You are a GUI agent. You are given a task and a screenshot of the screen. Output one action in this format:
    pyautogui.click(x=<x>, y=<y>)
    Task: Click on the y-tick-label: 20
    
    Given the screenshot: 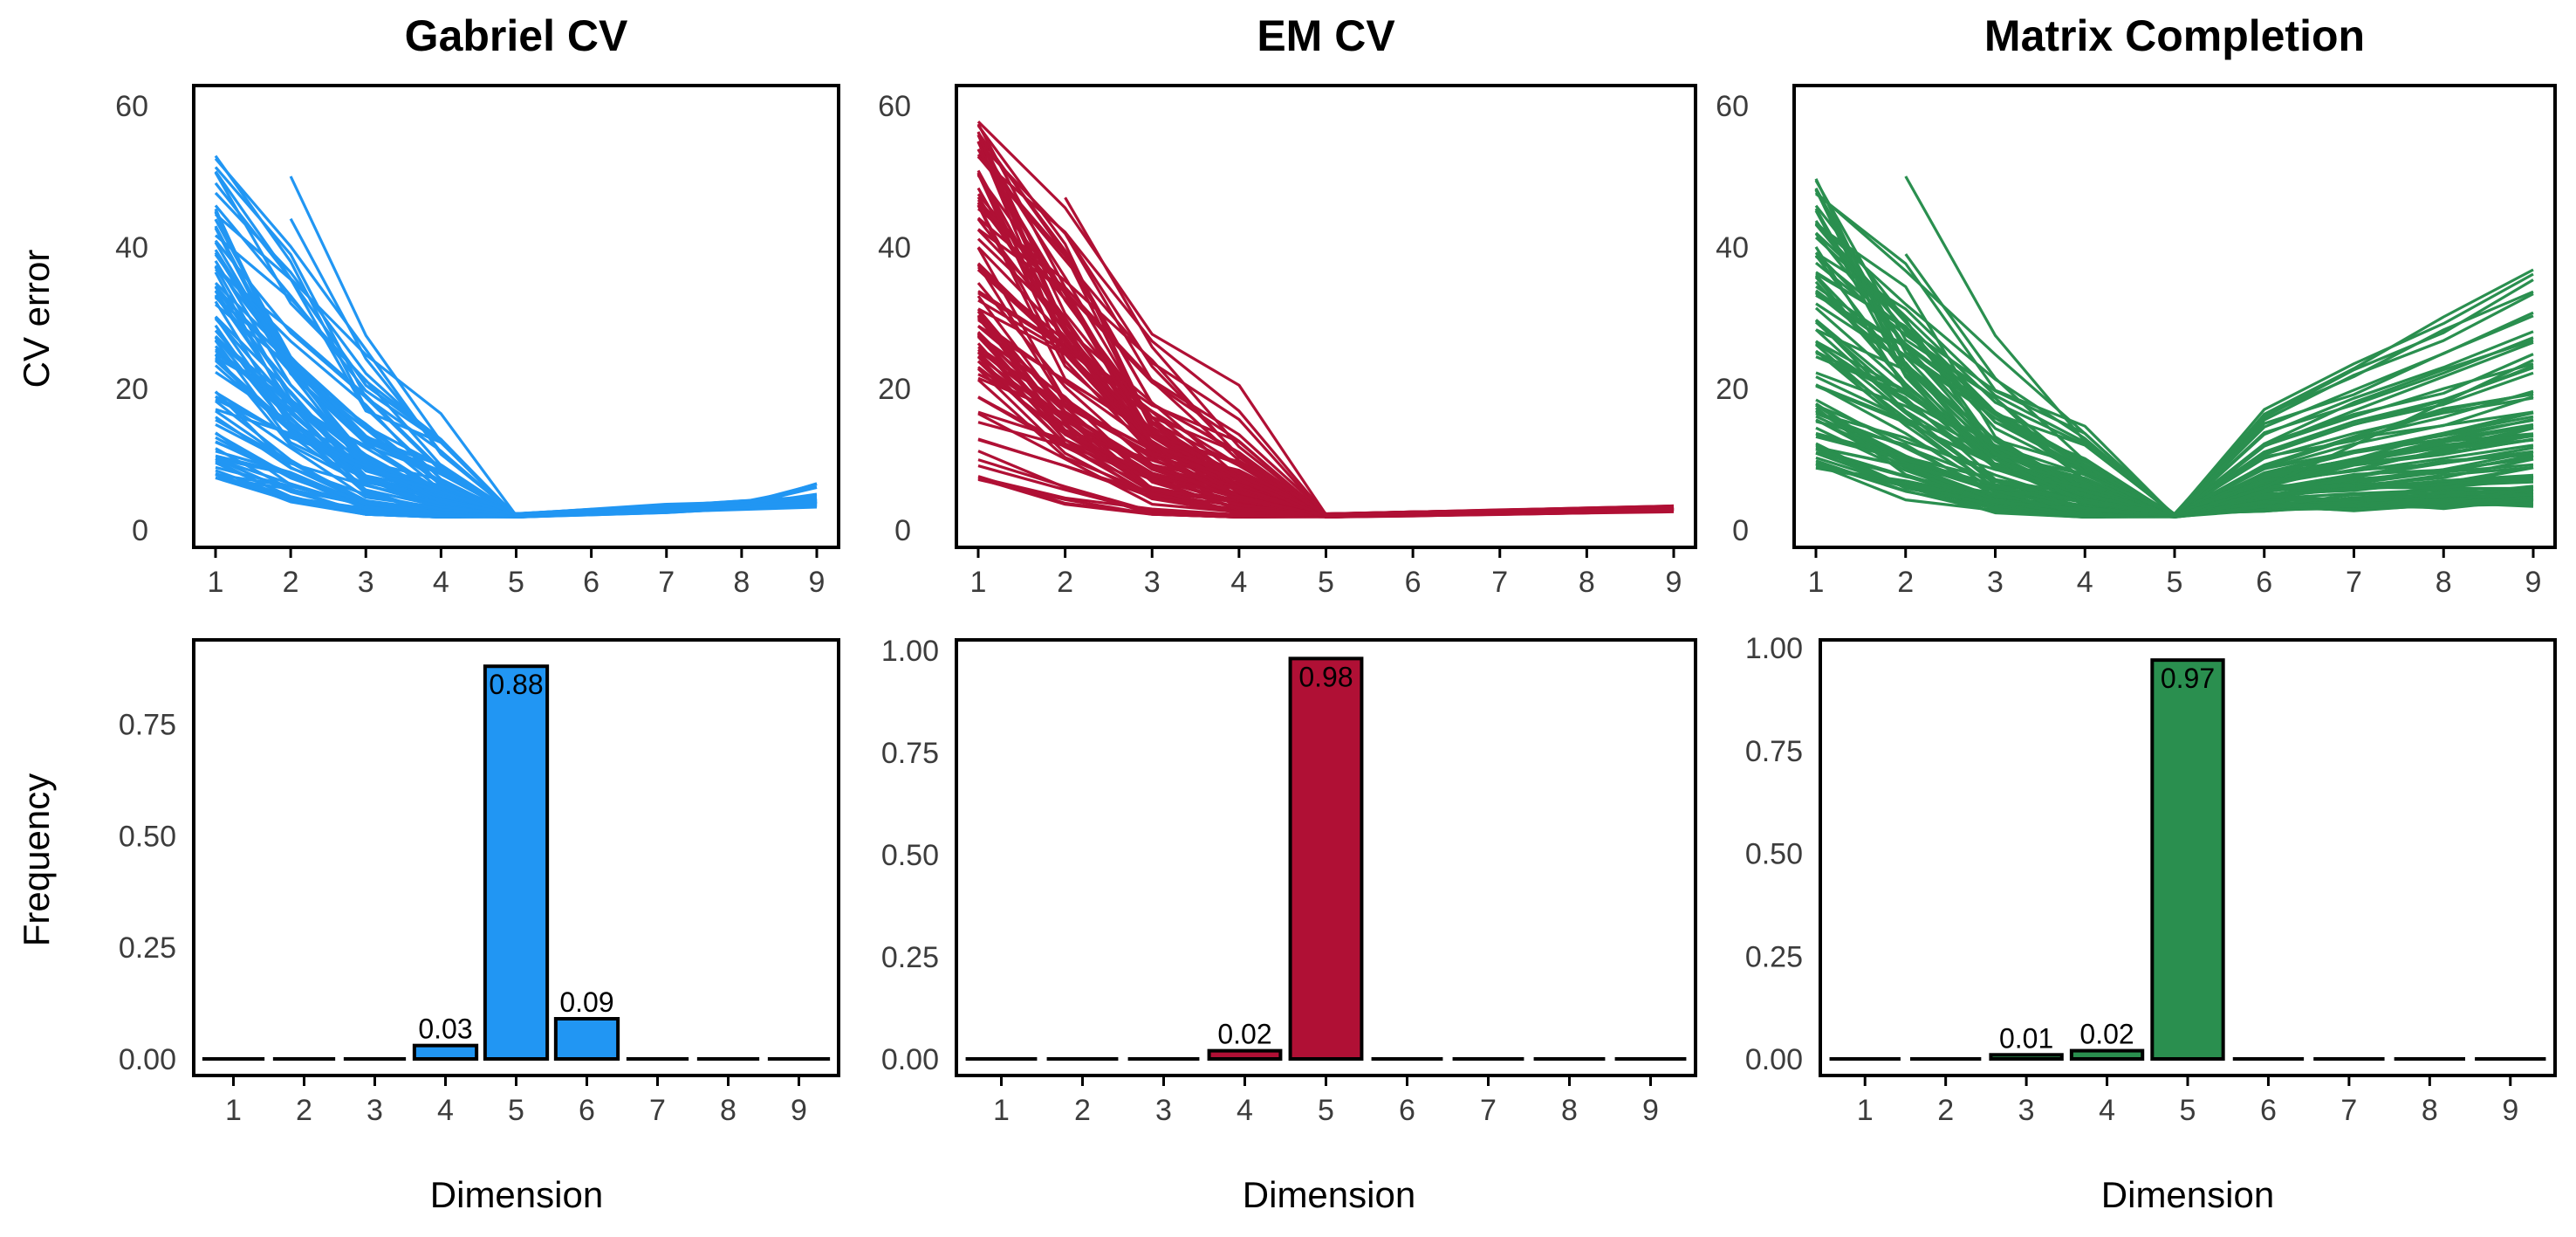 What is the action you would take?
    pyautogui.click(x=132, y=390)
    